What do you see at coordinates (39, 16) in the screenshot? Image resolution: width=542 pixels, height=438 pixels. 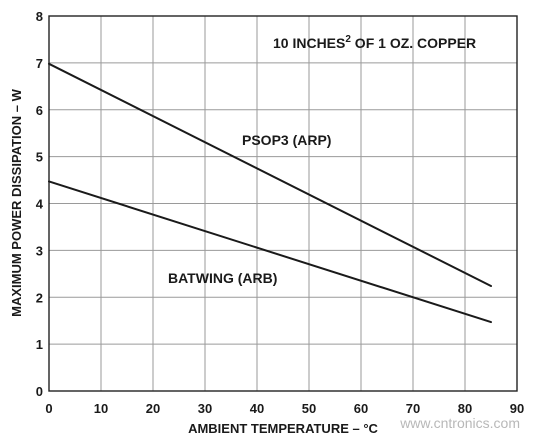 I see `y-tick-label: 8` at bounding box center [39, 16].